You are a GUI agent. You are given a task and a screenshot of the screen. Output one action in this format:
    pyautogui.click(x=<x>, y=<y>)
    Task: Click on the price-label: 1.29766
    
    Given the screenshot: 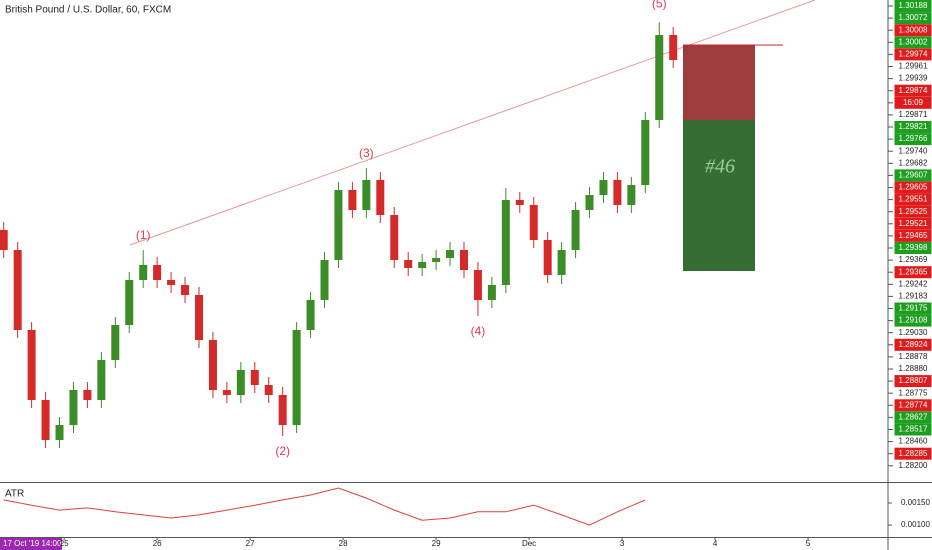 What is the action you would take?
    pyautogui.click(x=913, y=138)
    